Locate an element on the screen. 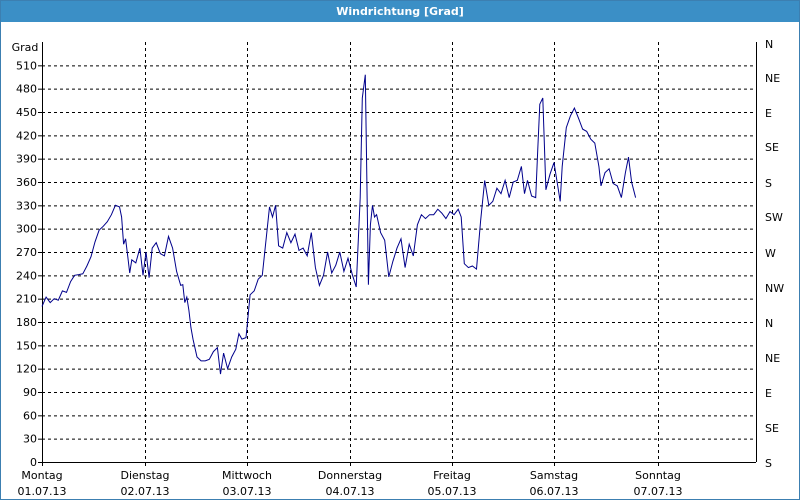 The width and height of the screenshot is (800, 500). y-tick-label-6: 180 is located at coordinates (26, 322).